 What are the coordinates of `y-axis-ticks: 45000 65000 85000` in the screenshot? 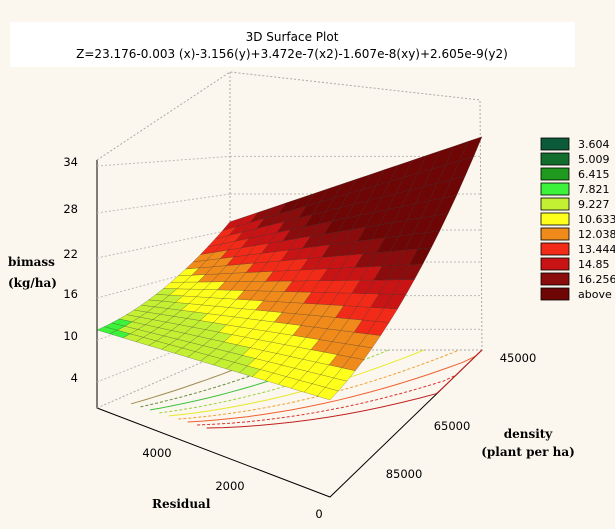 It's located at (461, 416).